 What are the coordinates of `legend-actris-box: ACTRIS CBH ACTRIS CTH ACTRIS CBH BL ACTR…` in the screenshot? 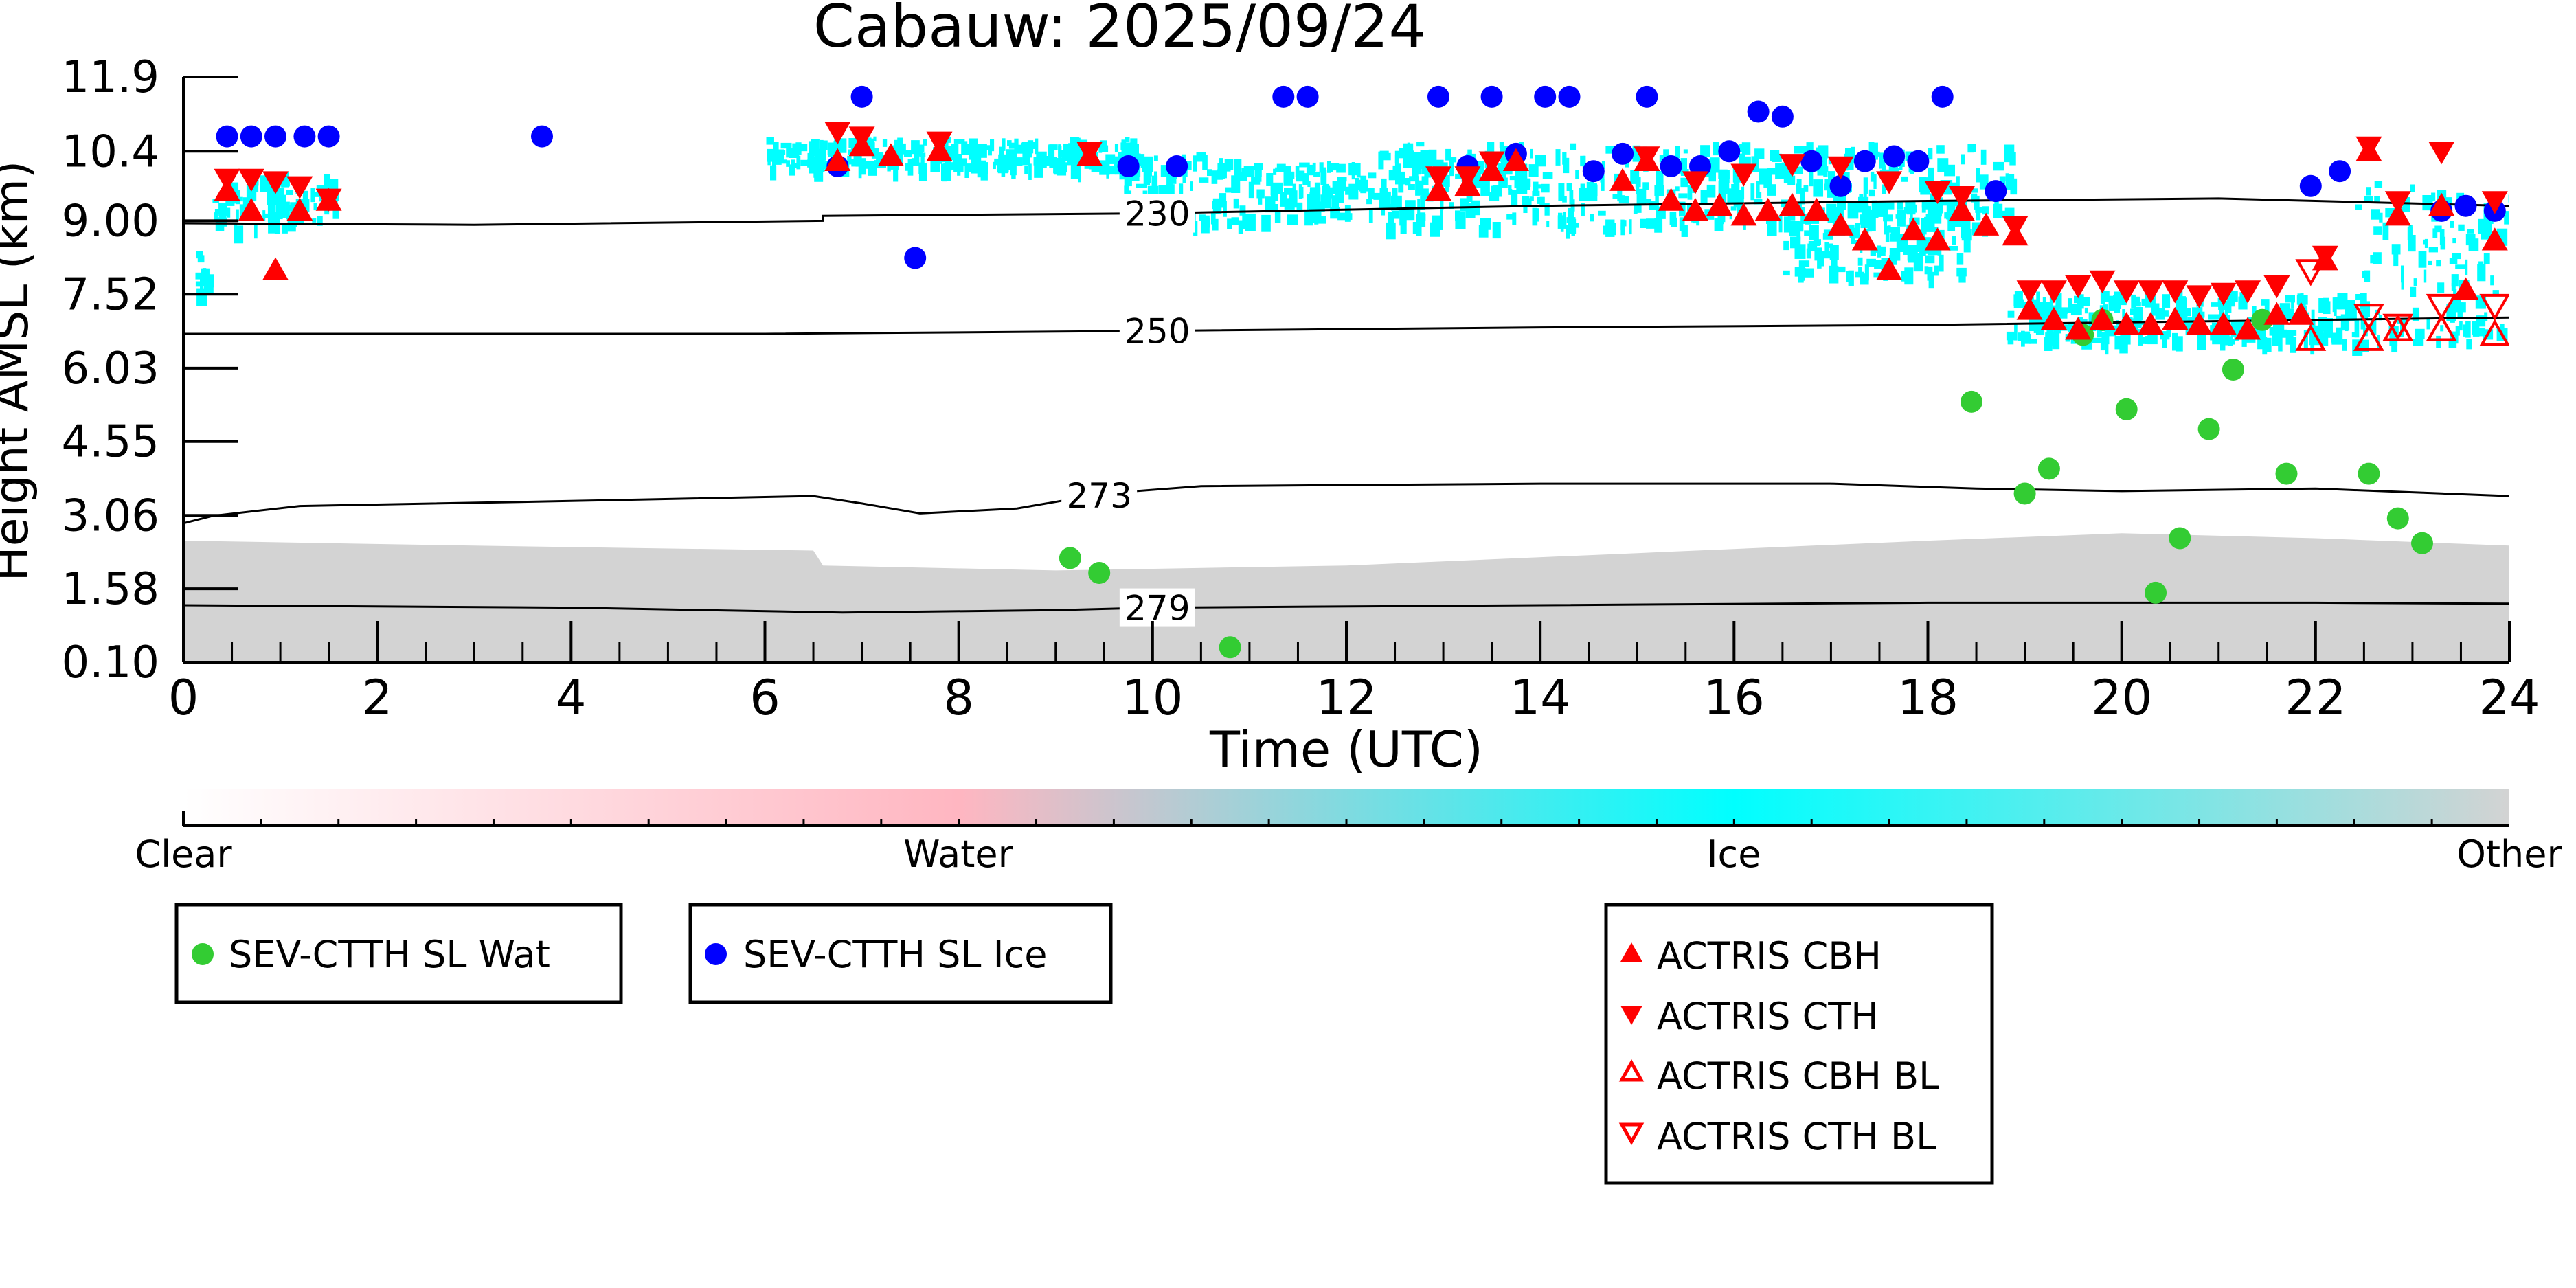 It's located at (1799, 1044).